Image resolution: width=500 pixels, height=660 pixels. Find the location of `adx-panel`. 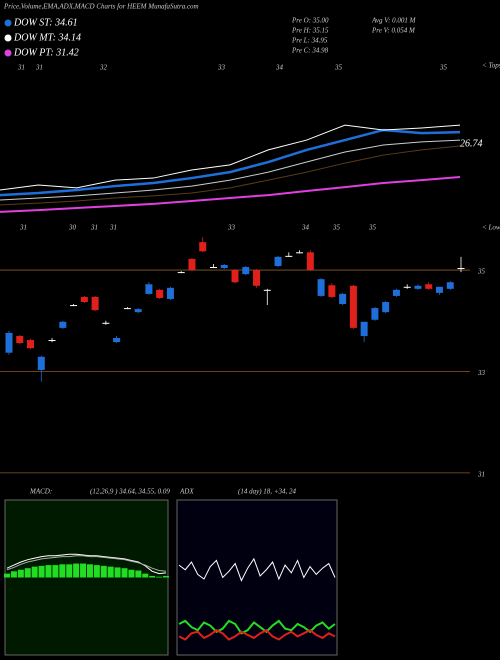

adx-panel is located at coordinates (257, 577).